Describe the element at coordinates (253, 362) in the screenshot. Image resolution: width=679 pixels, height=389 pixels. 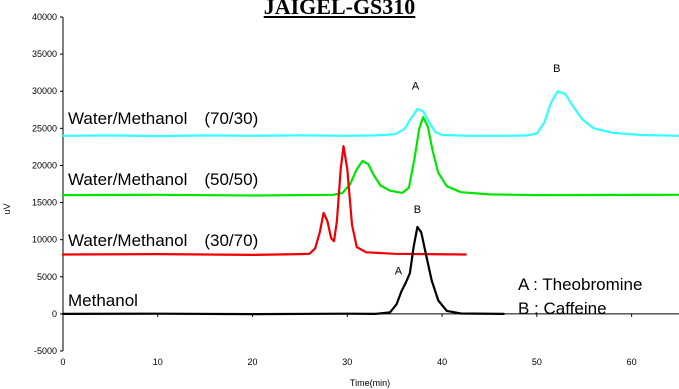
I see `x-tick-label: 20` at that location.